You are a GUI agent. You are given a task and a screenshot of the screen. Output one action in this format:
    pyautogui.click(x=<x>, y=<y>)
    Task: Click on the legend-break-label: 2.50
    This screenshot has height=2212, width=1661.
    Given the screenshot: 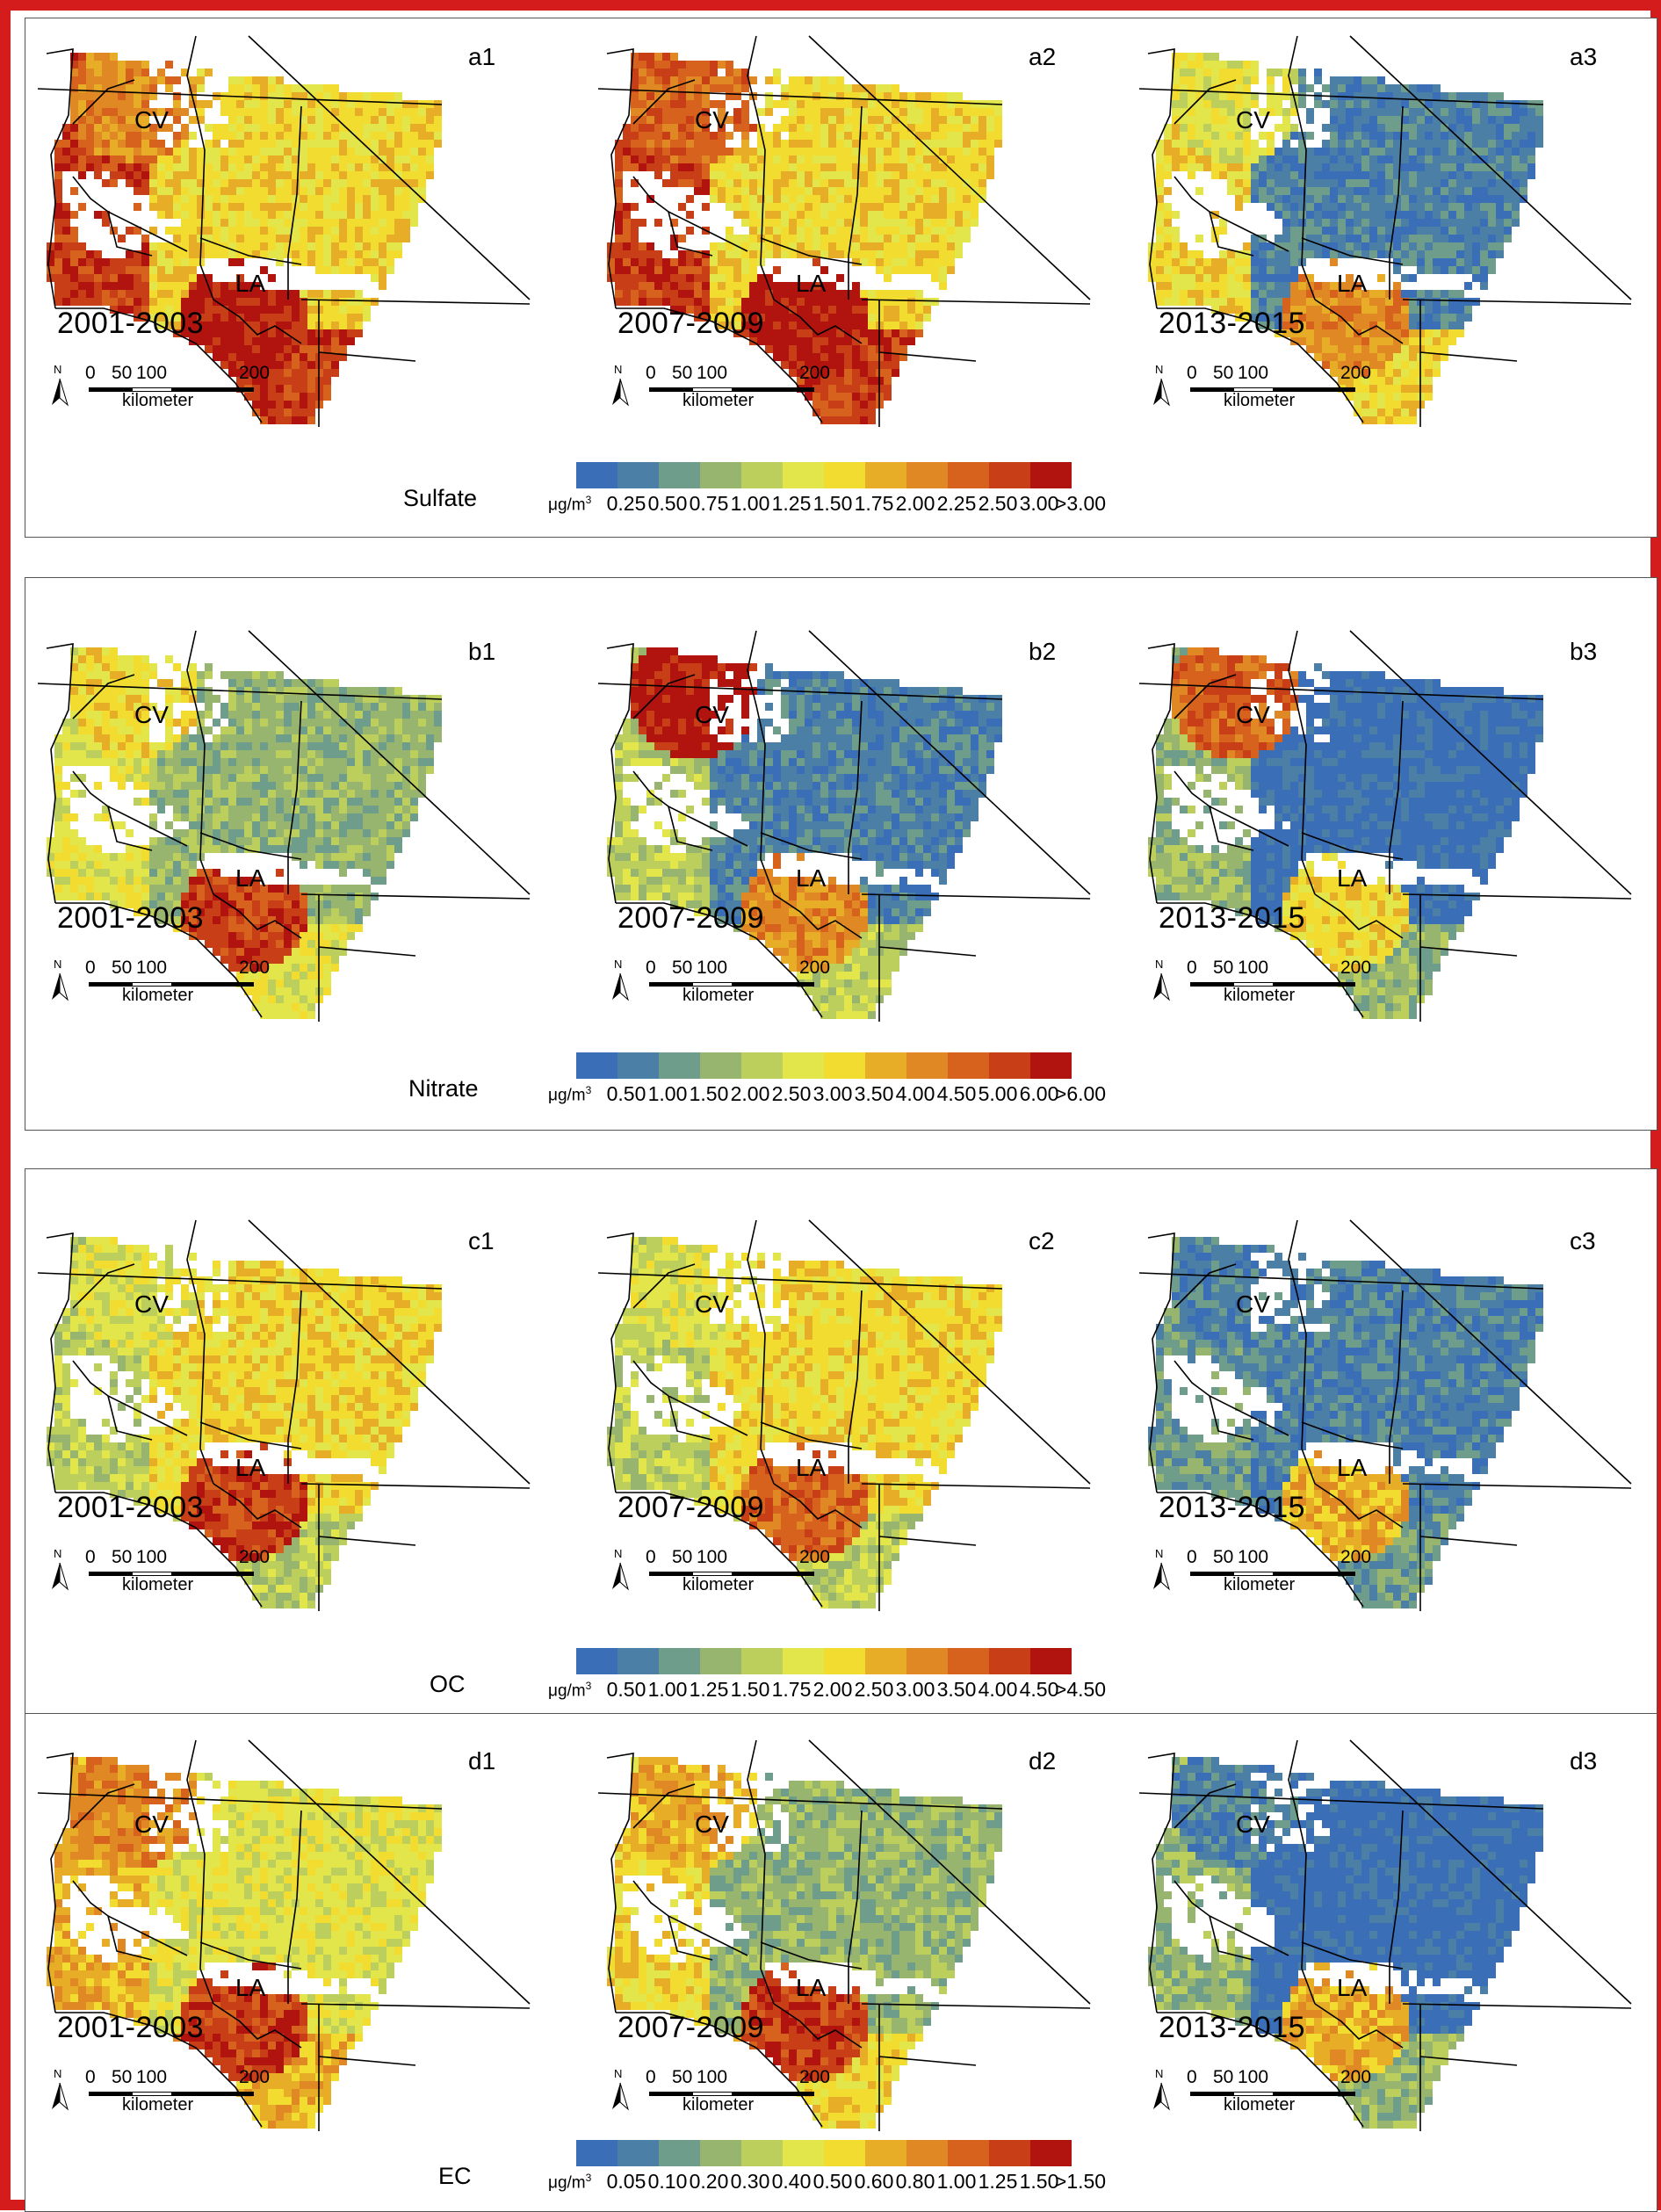 What is the action you would take?
    pyautogui.click(x=792, y=1093)
    